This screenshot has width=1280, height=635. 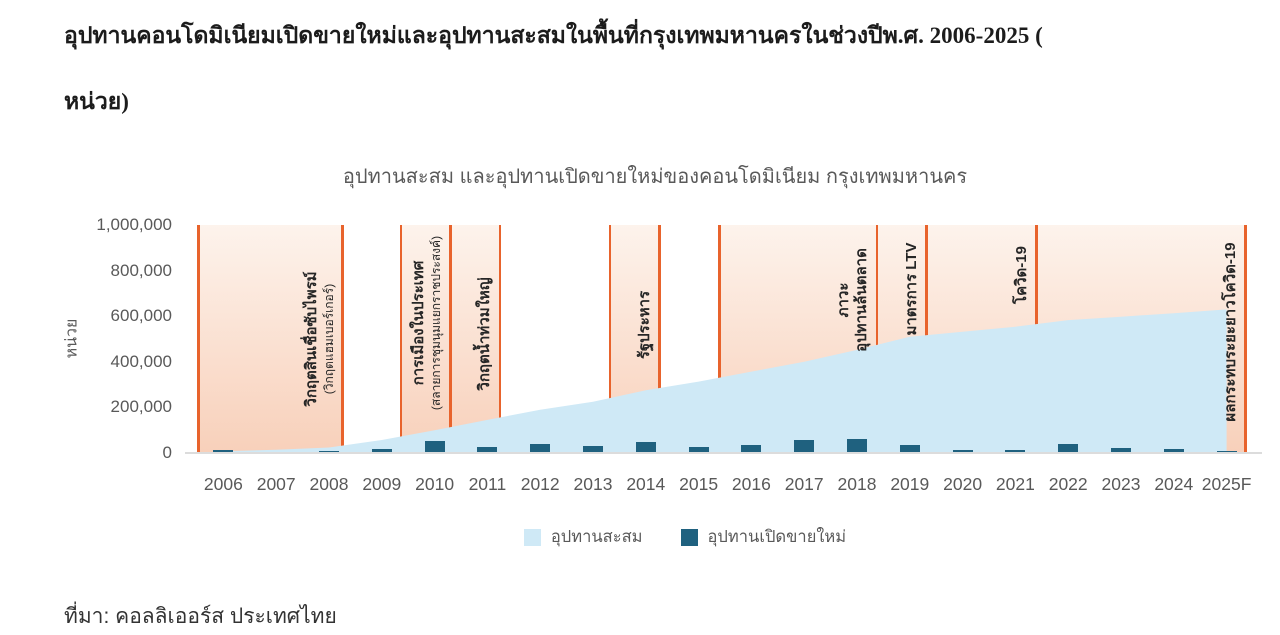 I want to click on x-tick-label: 2023, so click(x=1121, y=484).